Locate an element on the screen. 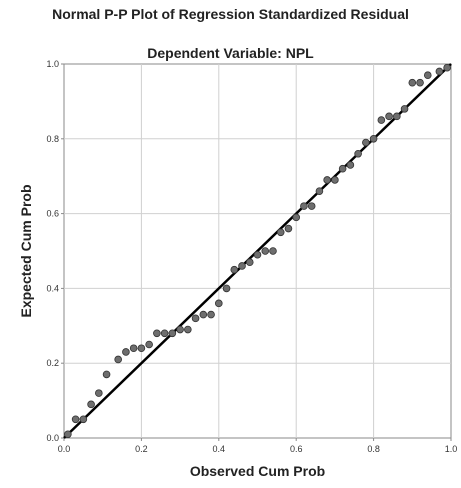 The image size is (461, 488). x-tick-label: 0.0 is located at coordinates (64, 449).